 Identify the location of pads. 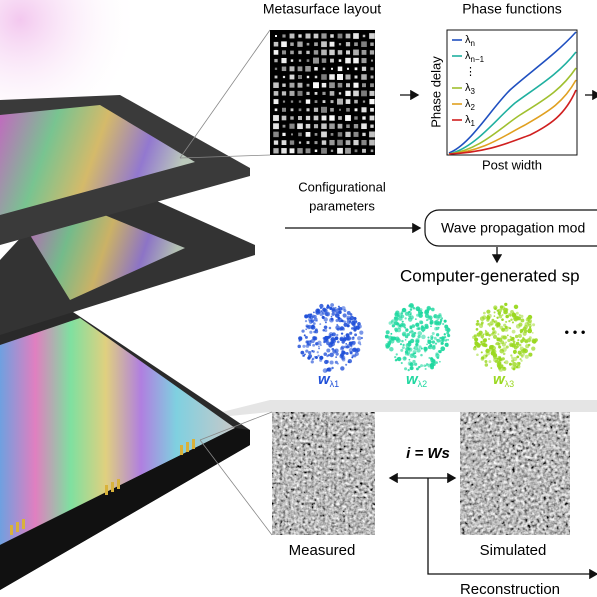
(102, 487).